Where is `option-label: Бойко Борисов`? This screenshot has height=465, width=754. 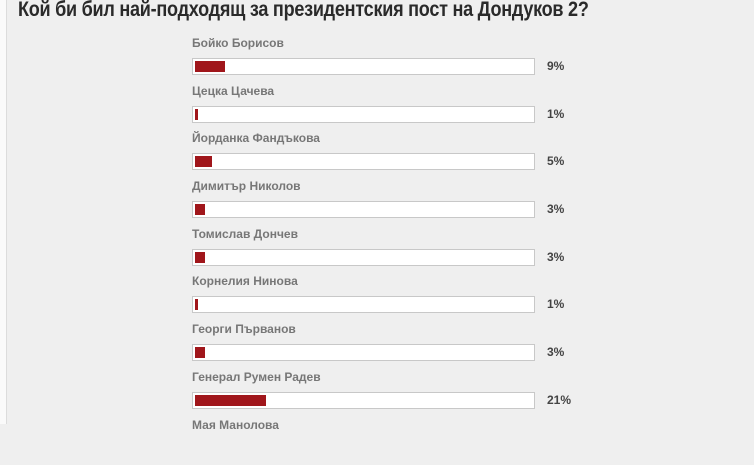 option-label: Бойко Борисов is located at coordinates (238, 43).